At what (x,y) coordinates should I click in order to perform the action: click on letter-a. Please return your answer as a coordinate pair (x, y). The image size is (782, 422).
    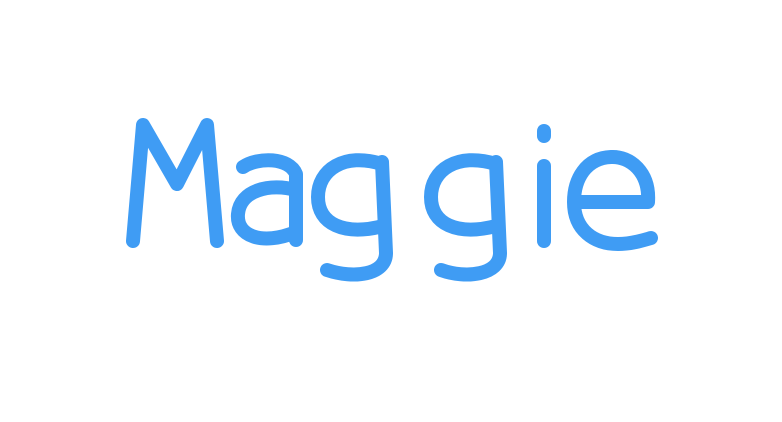
    Looking at the image, I should click on (266, 200).